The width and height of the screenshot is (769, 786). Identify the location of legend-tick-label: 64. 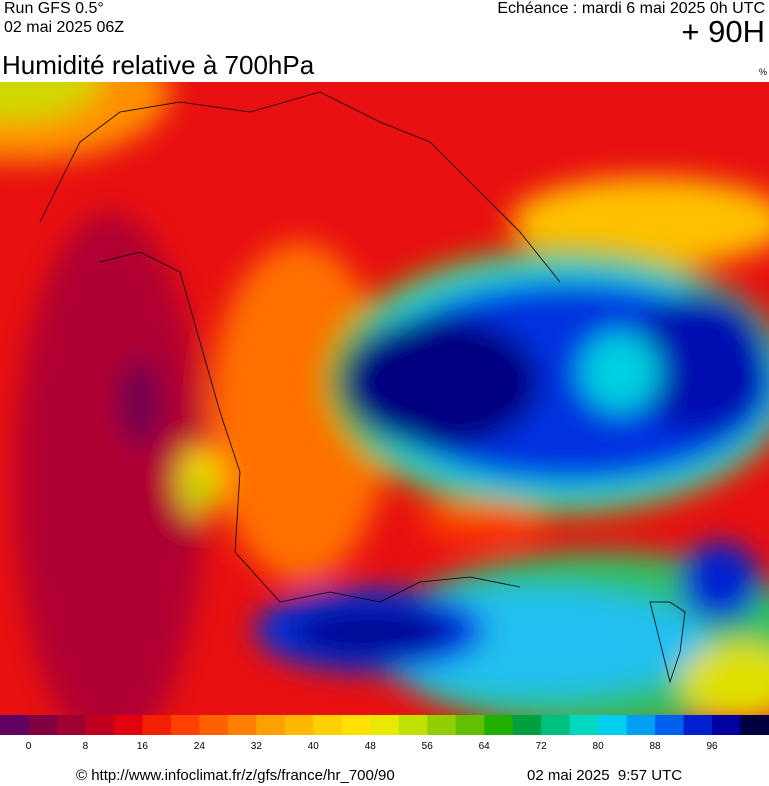
(485, 746).